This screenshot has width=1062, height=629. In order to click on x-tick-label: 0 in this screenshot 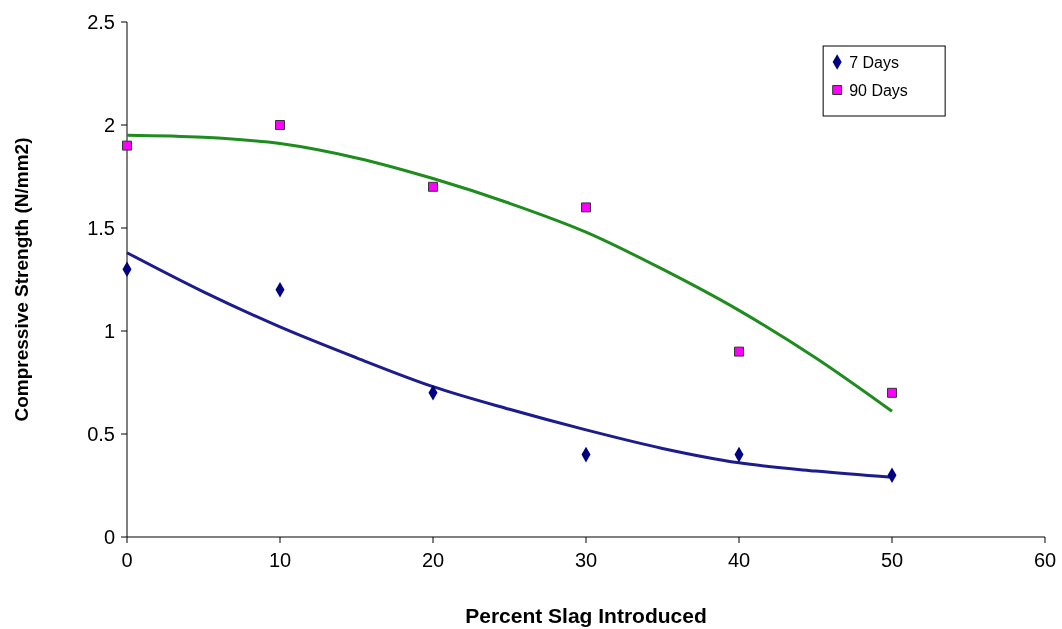, I will do `click(127, 560)`.